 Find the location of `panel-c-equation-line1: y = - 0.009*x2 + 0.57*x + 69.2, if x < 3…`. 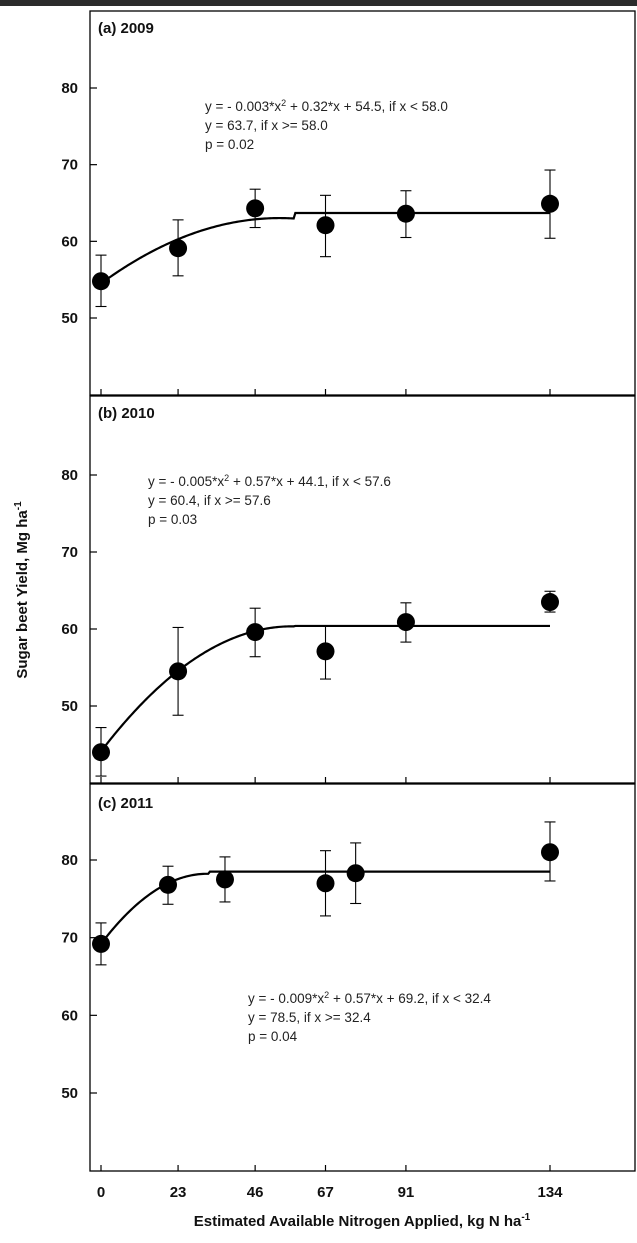

panel-c-equation-line1: y = - 0.009*x2 + 0.57*x + 69.2, if x < 3… is located at coordinates (369, 998).